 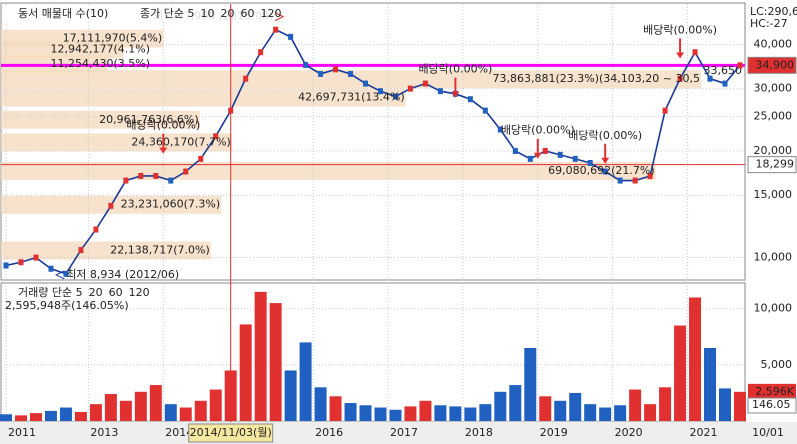 I want to click on crosshair-box, so click(x=231, y=433).